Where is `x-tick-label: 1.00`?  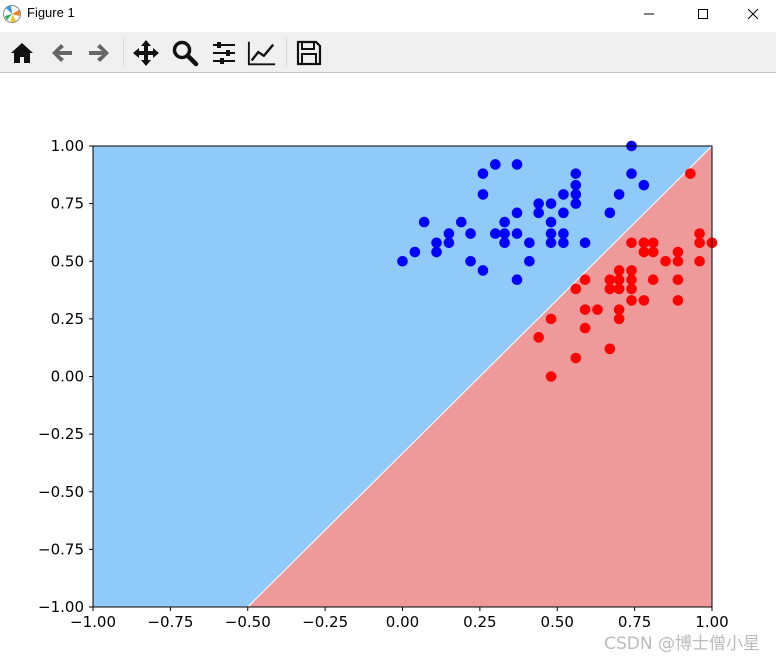
x-tick-label: 1.00 is located at coordinates (711, 622).